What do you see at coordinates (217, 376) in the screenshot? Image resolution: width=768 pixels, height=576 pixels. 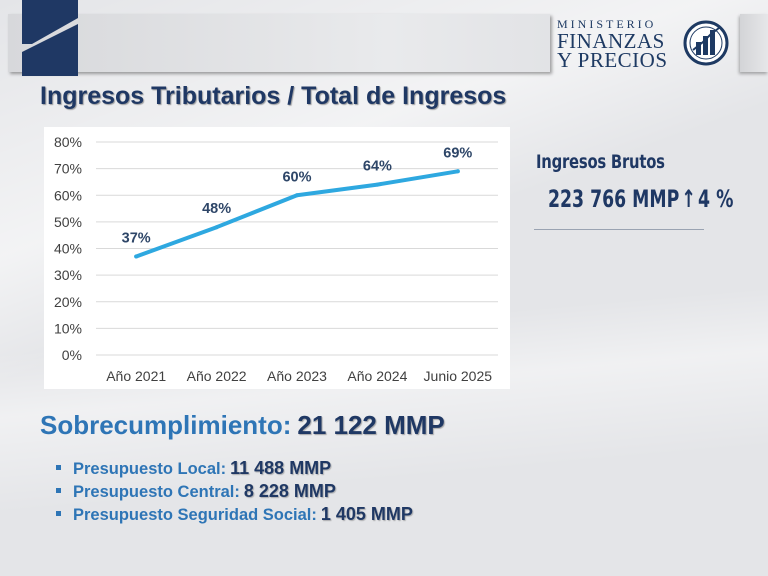 I see `x-tick-label: Año 2022` at bounding box center [217, 376].